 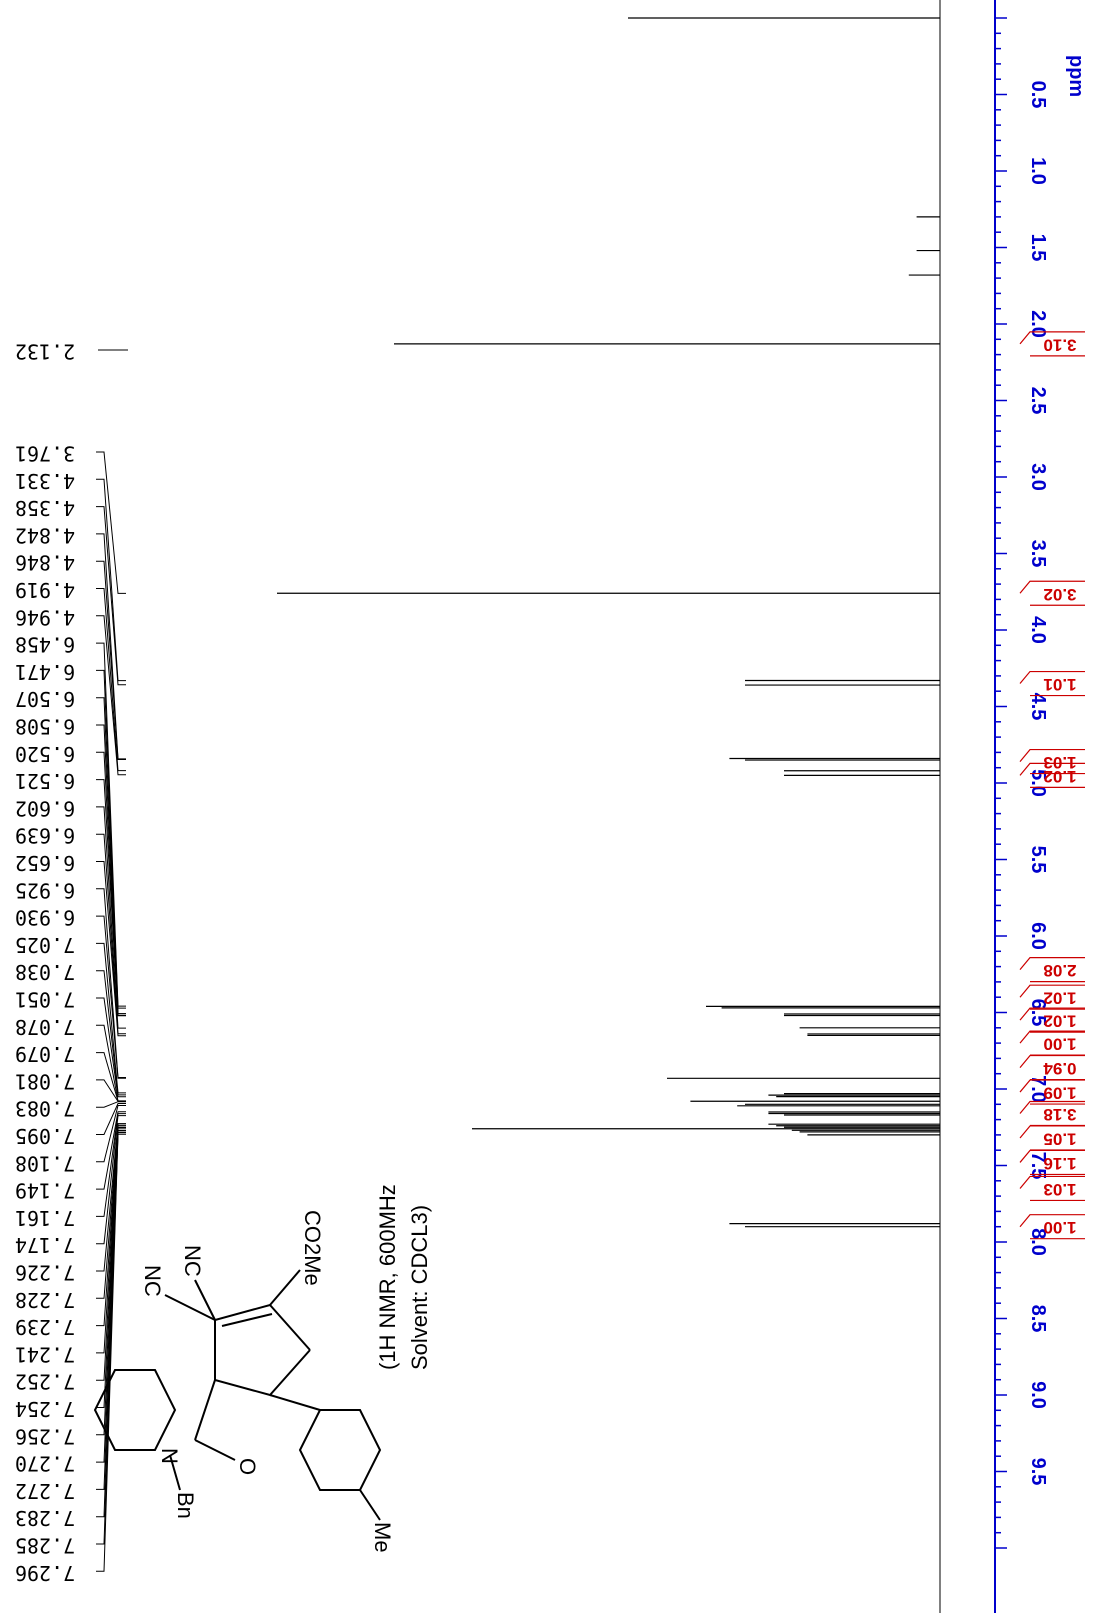 I want to click on tick-label-4: 2.5, so click(x=1038, y=401).